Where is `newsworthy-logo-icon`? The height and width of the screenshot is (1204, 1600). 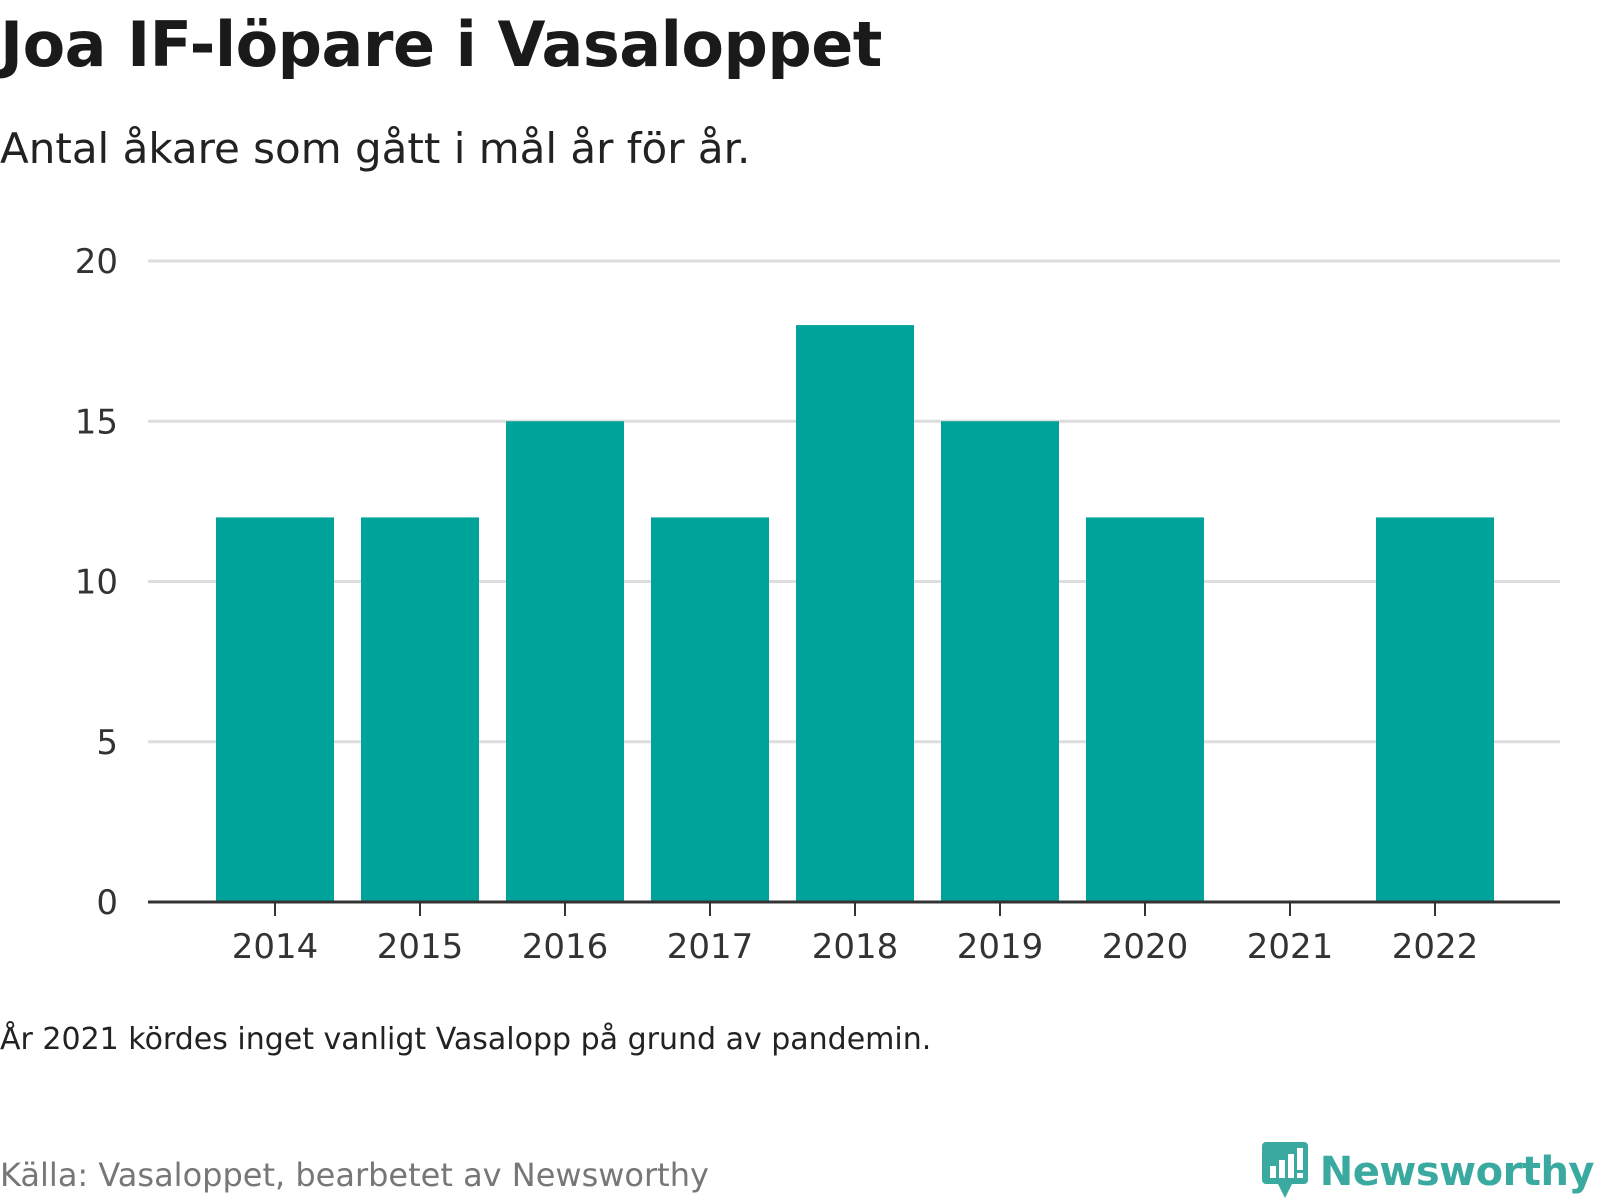
newsworthy-logo-icon is located at coordinates (1285, 1172).